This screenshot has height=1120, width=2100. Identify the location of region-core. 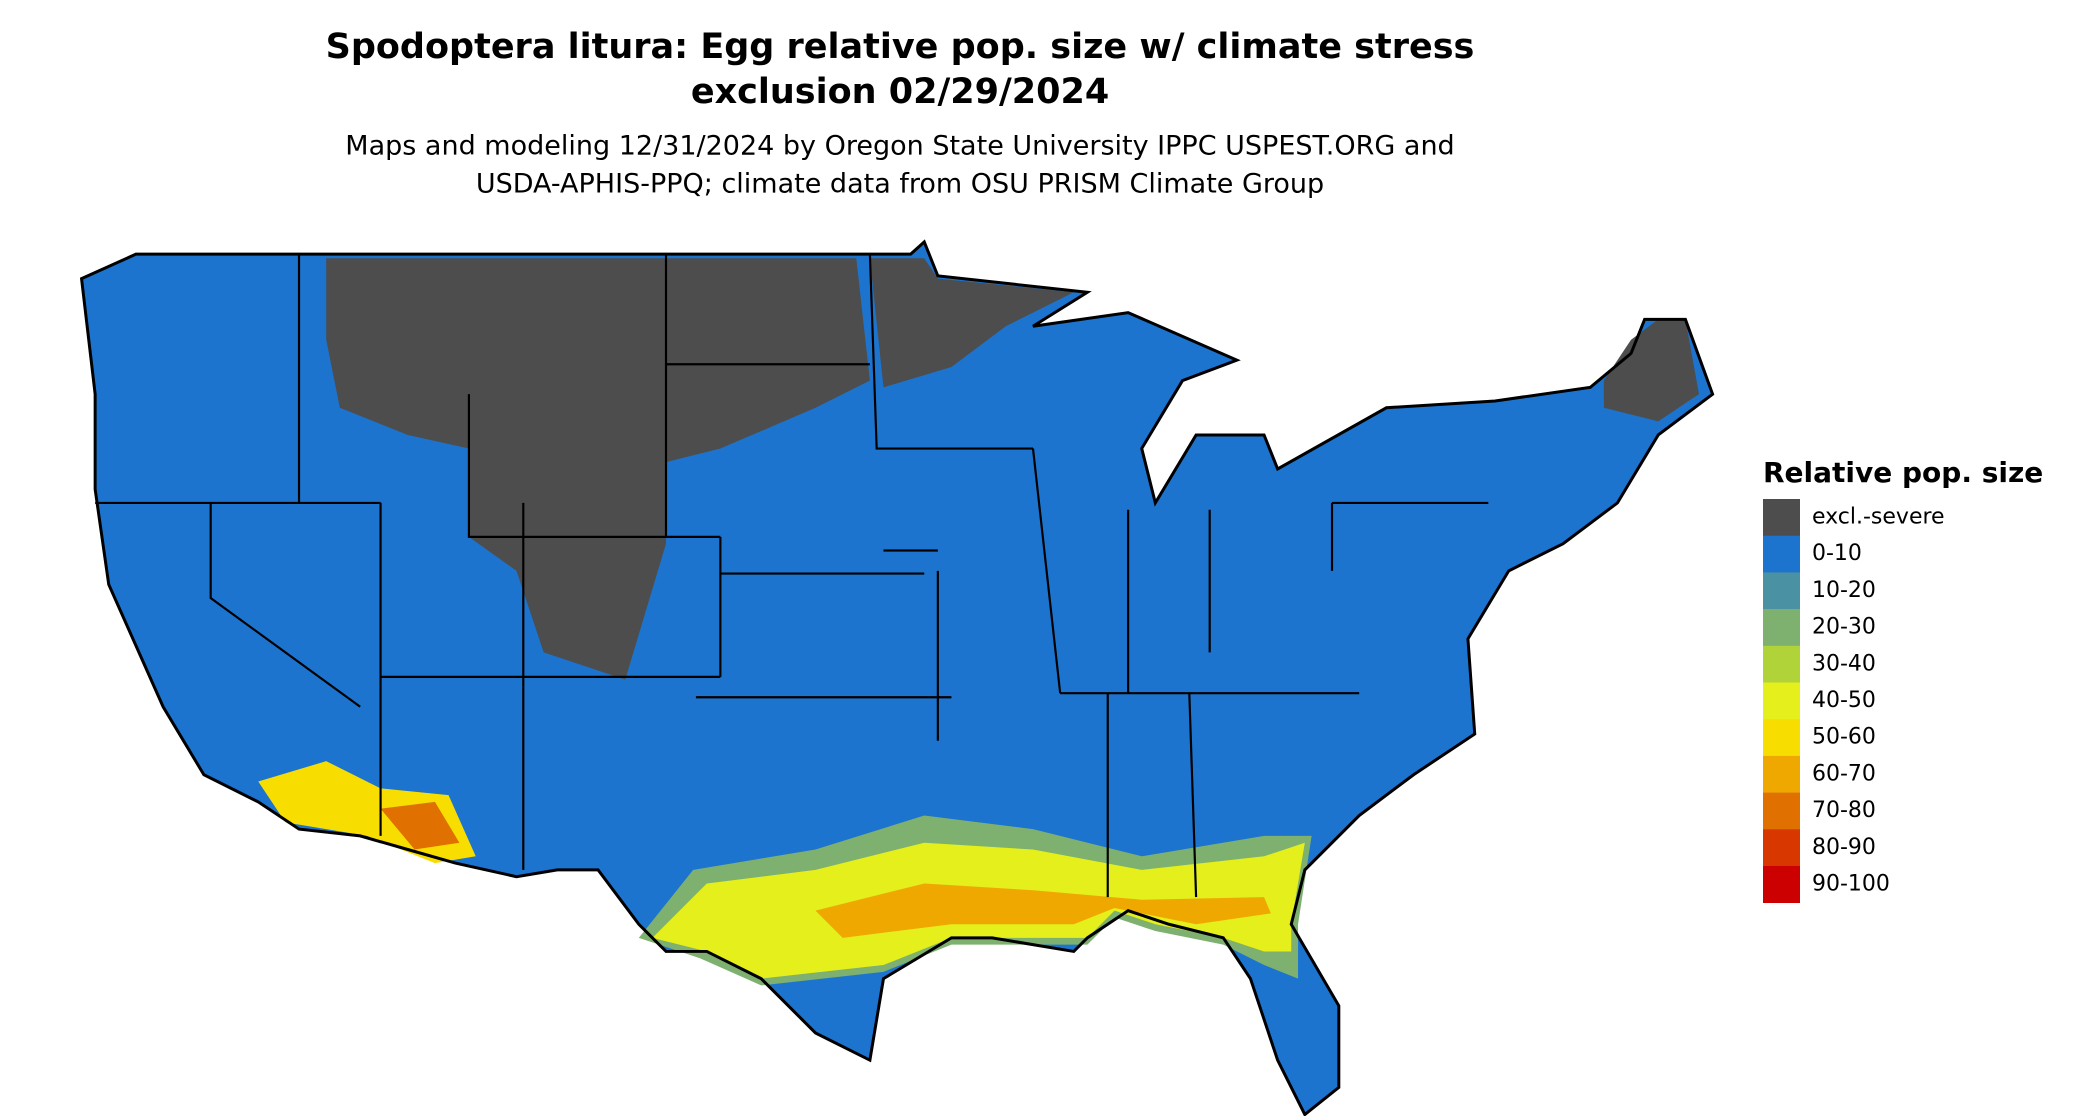
(1043, 910).